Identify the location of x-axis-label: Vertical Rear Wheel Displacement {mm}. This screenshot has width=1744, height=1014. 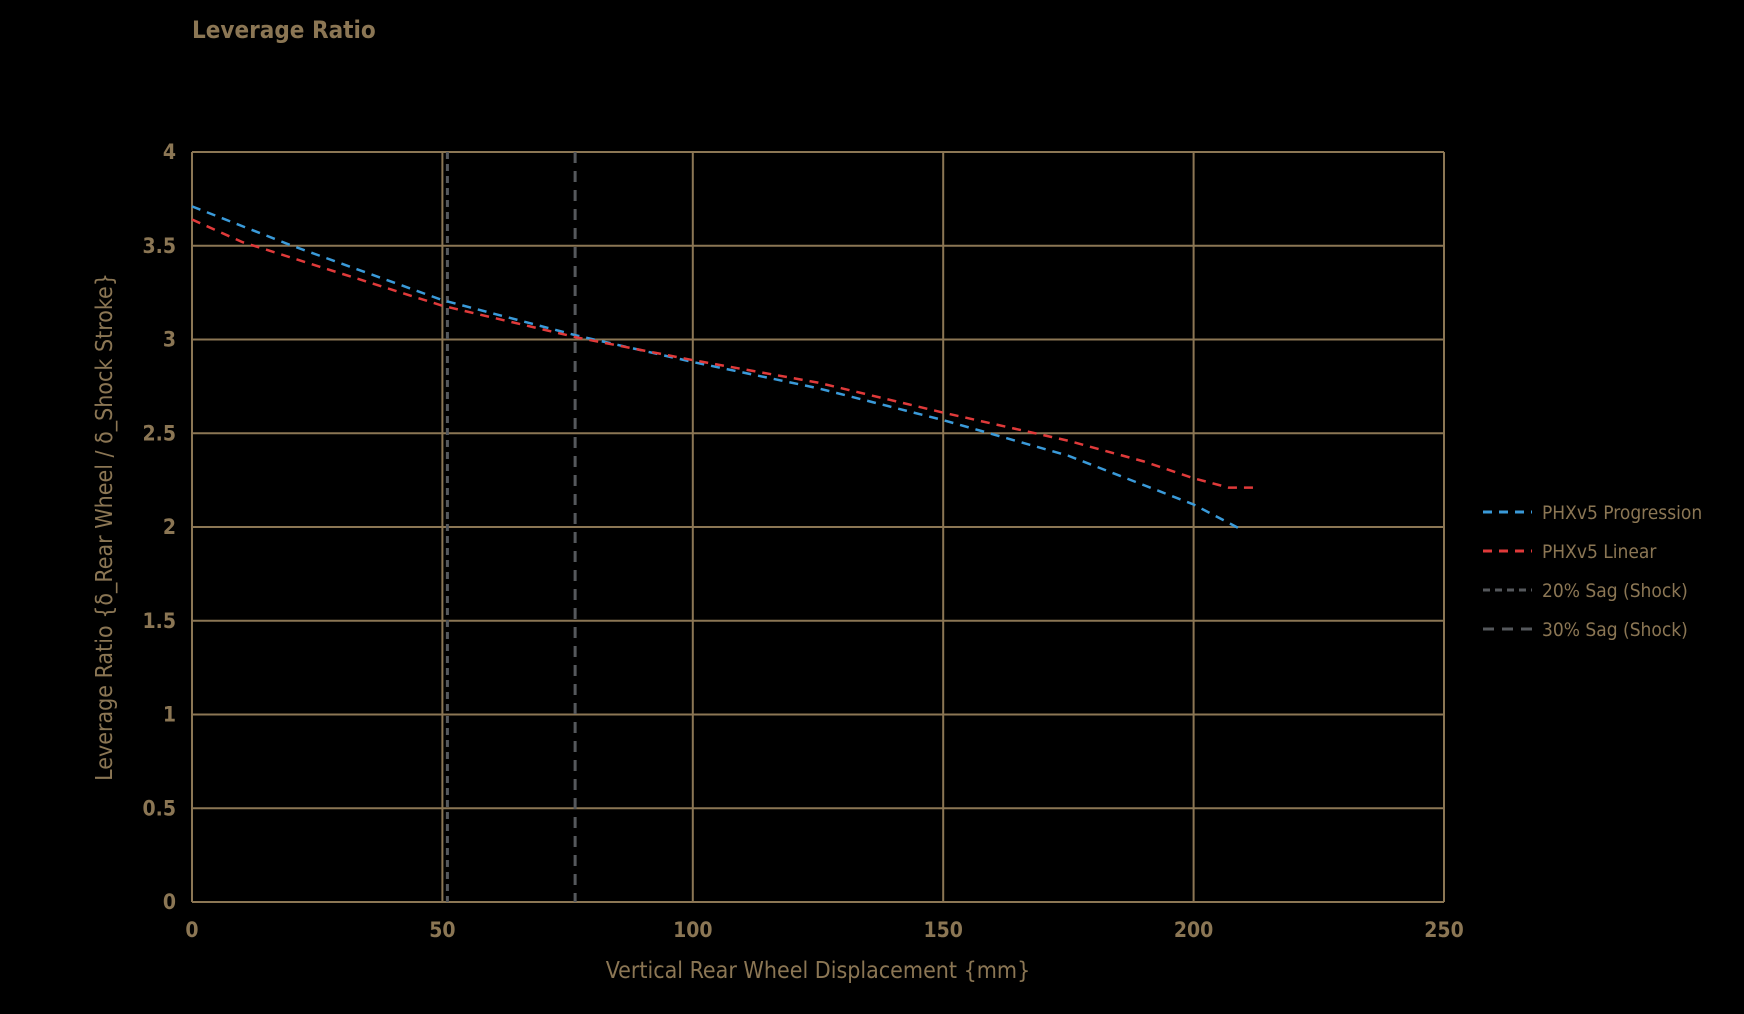
(818, 971).